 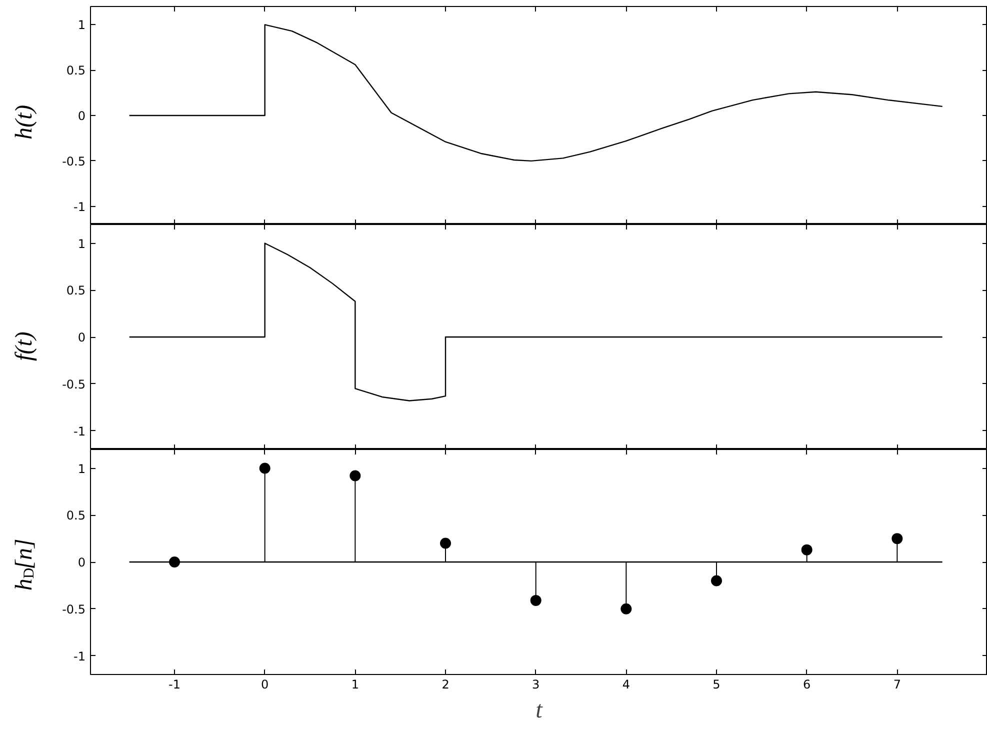 What do you see at coordinates (536, 685) in the screenshot?
I see `x-tick-label: 3` at bounding box center [536, 685].